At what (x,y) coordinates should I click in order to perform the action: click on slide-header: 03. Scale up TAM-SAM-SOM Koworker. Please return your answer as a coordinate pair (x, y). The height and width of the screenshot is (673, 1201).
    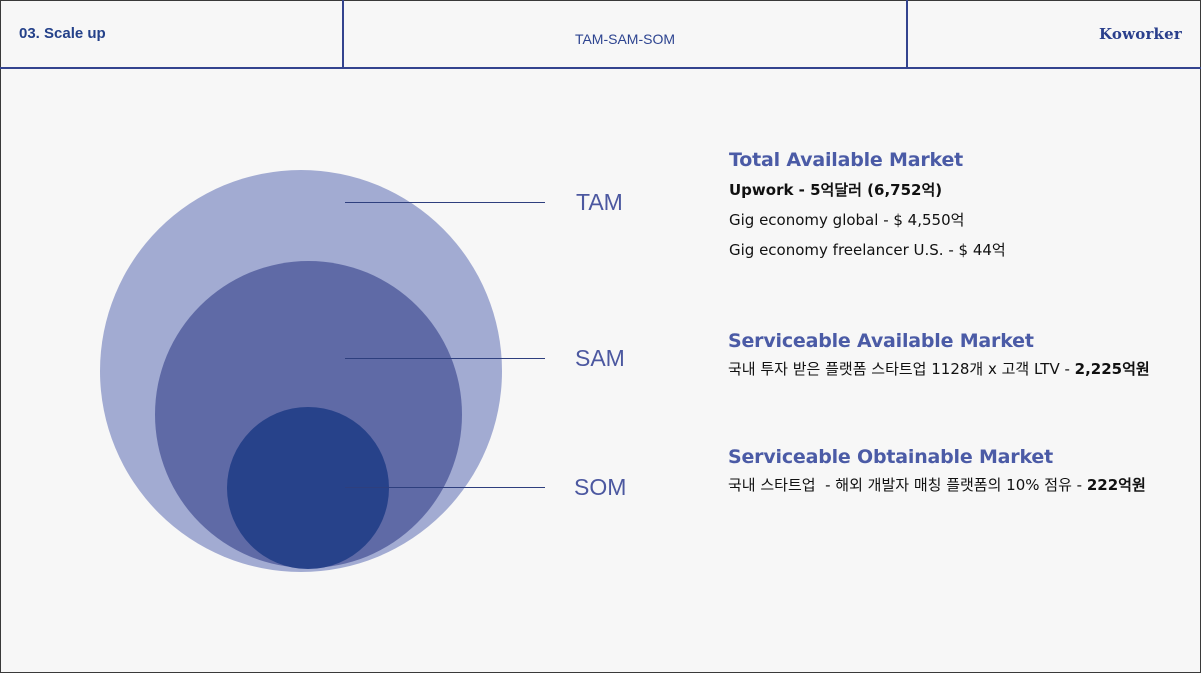
    Looking at the image, I should click on (600, 34).